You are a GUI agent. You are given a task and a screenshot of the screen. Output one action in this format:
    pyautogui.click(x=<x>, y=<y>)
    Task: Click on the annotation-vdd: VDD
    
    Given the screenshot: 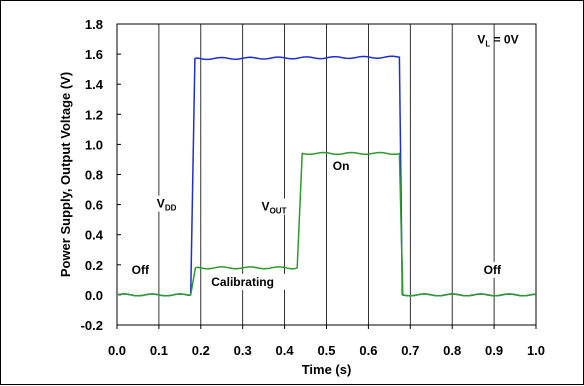 What is the action you would take?
    pyautogui.click(x=167, y=205)
    